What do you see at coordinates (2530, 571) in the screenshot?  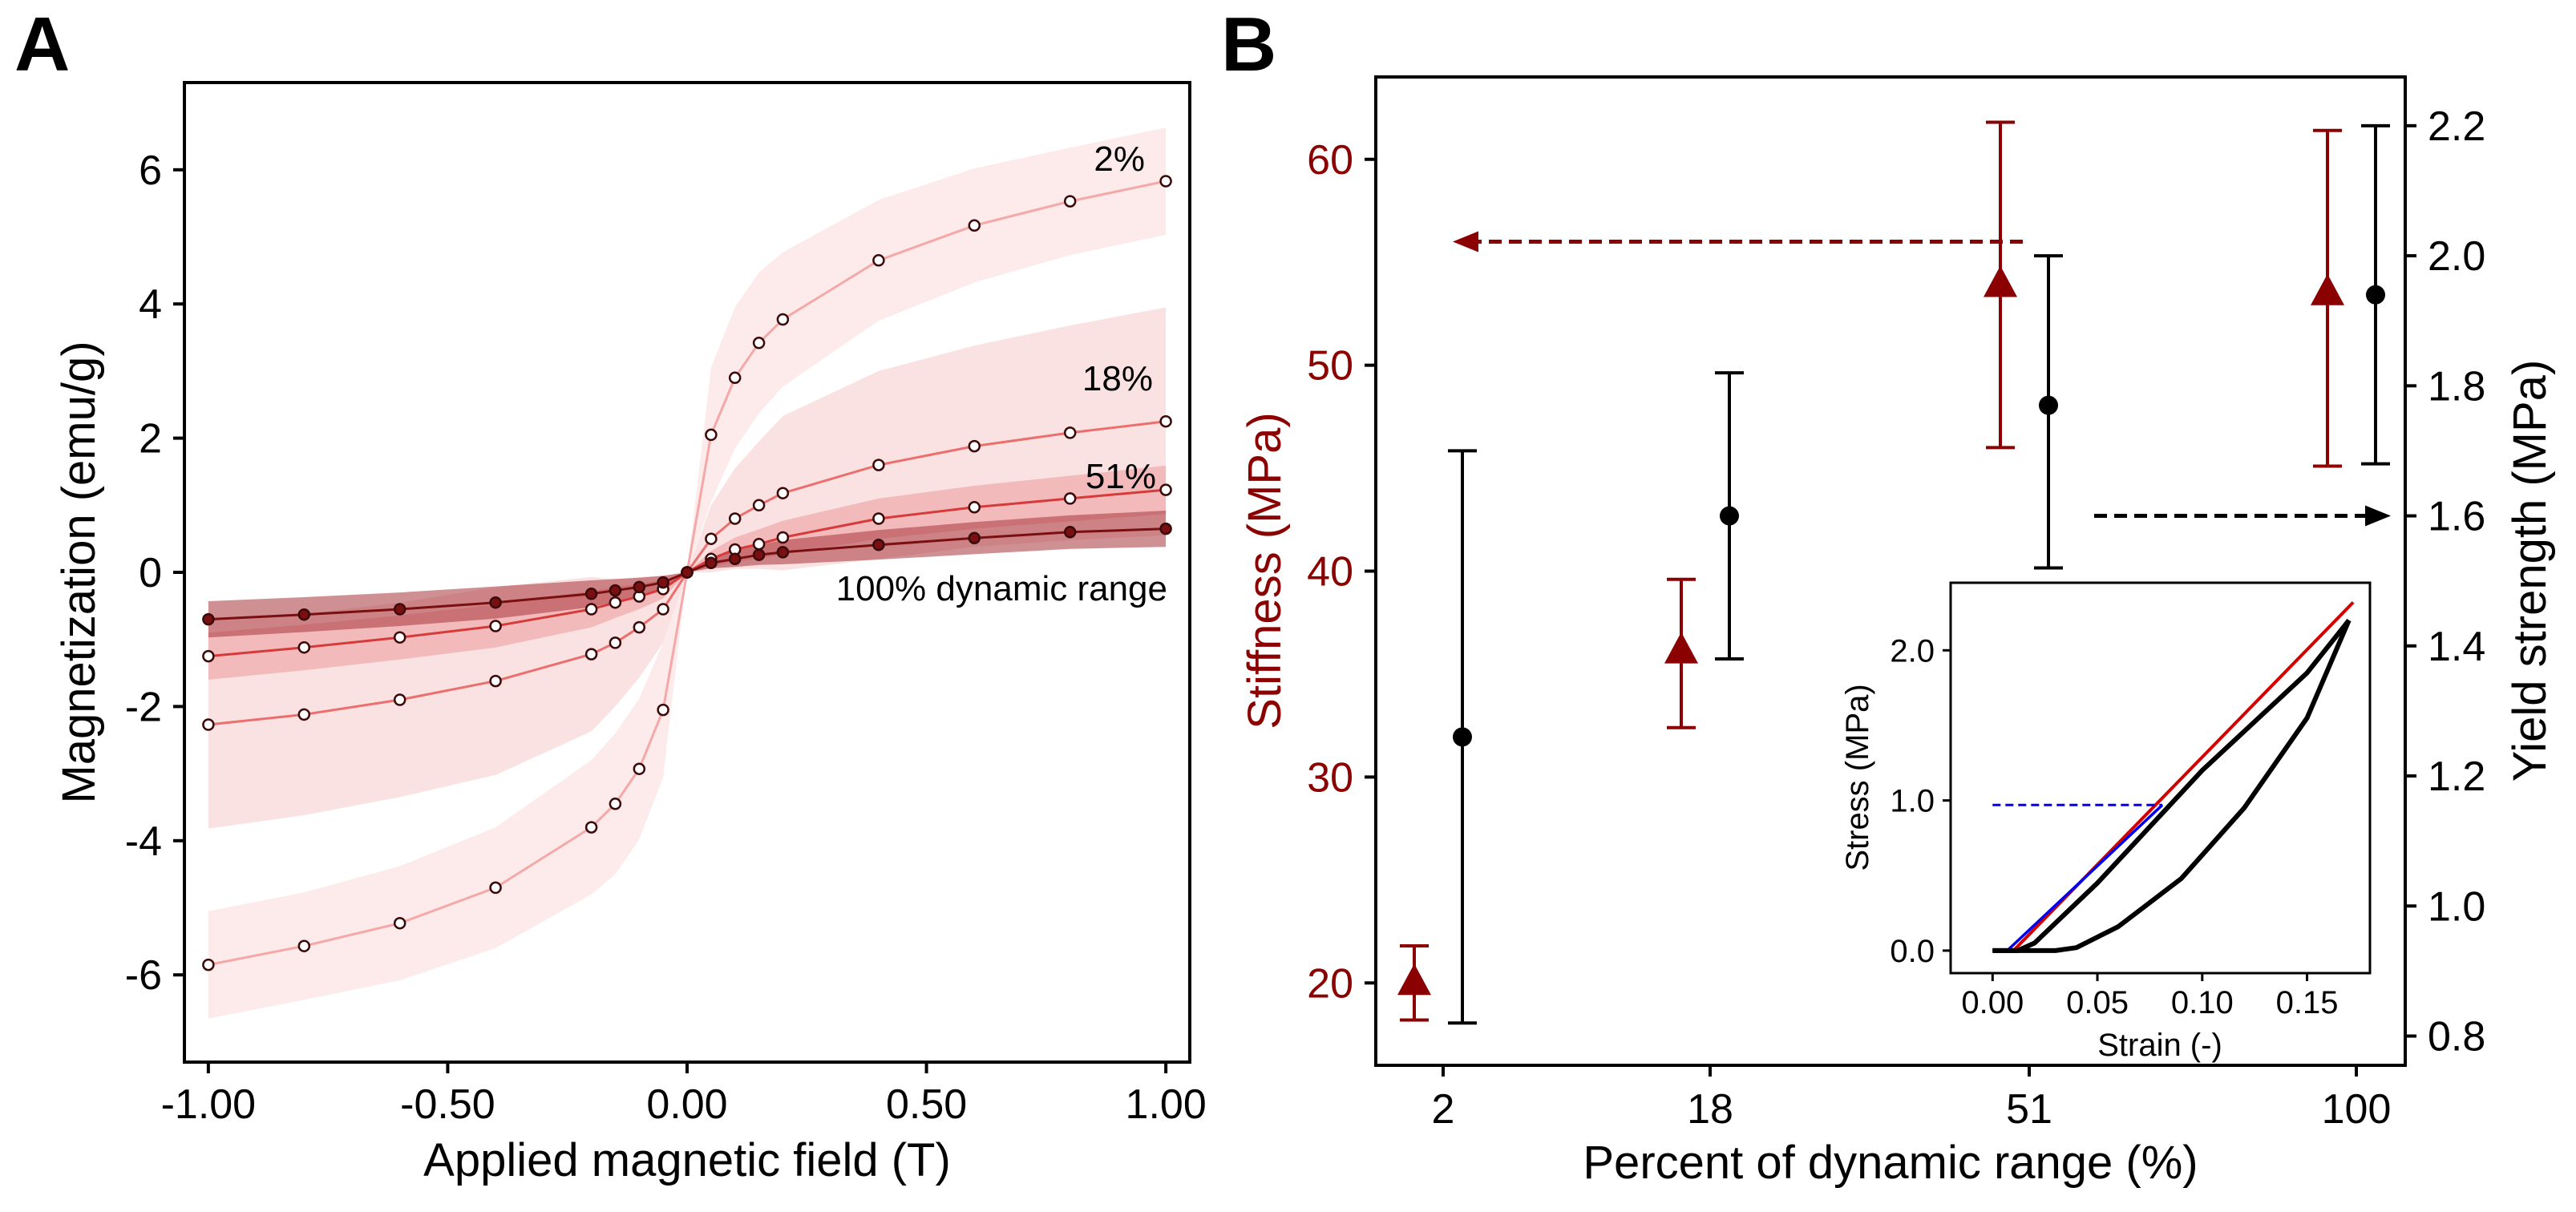 I see `yield-strength-axis-label: Yield strength (MPa)` at bounding box center [2530, 571].